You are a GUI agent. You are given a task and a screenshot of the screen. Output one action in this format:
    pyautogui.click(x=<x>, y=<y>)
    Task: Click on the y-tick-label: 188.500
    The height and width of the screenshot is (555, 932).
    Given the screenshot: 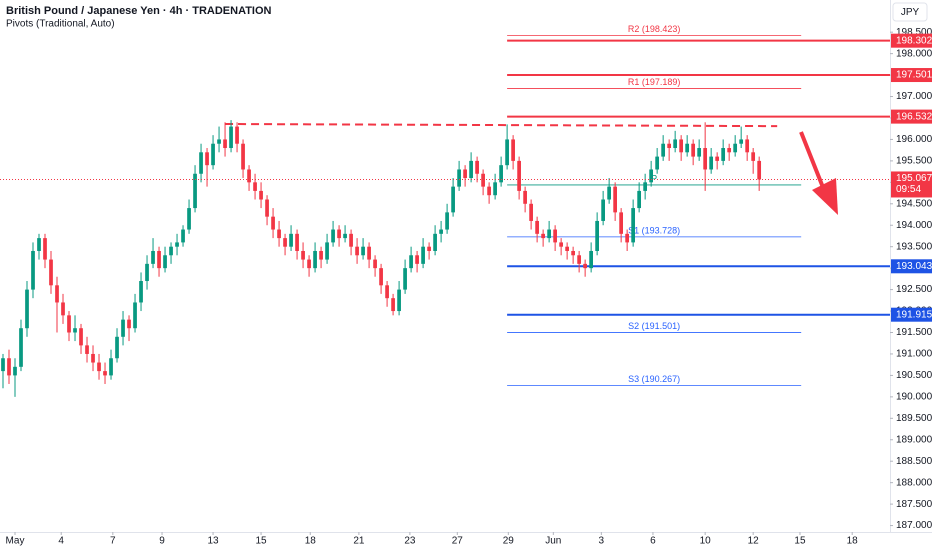 What is the action you would take?
    pyautogui.click(x=914, y=461)
    